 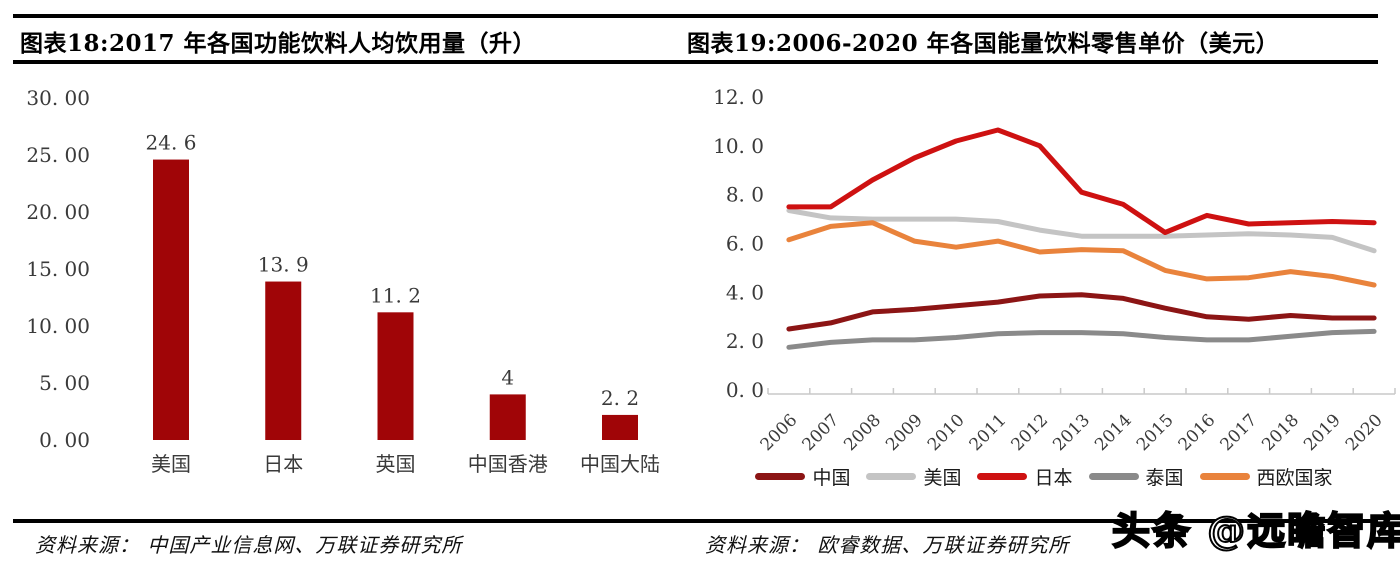 What do you see at coordinates (738, 146) in the screenshot?
I see `line-y-tick-label: 10. 0` at bounding box center [738, 146].